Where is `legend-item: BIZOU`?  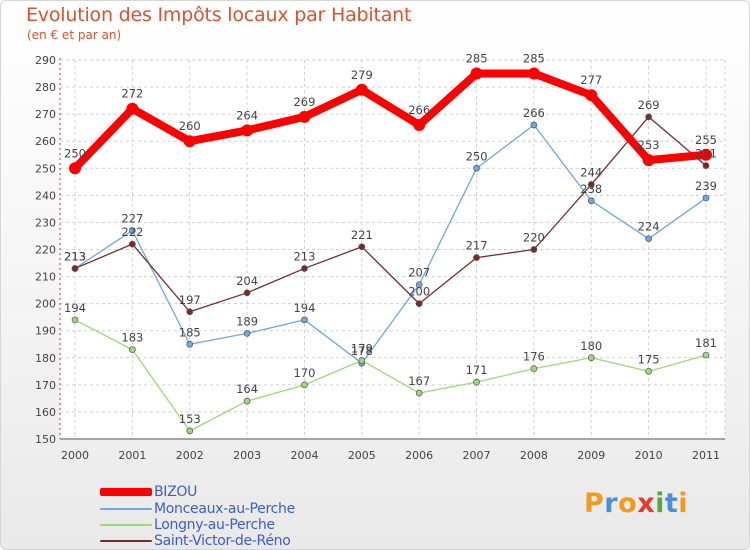 legend-item: BIZOU is located at coordinates (148, 491).